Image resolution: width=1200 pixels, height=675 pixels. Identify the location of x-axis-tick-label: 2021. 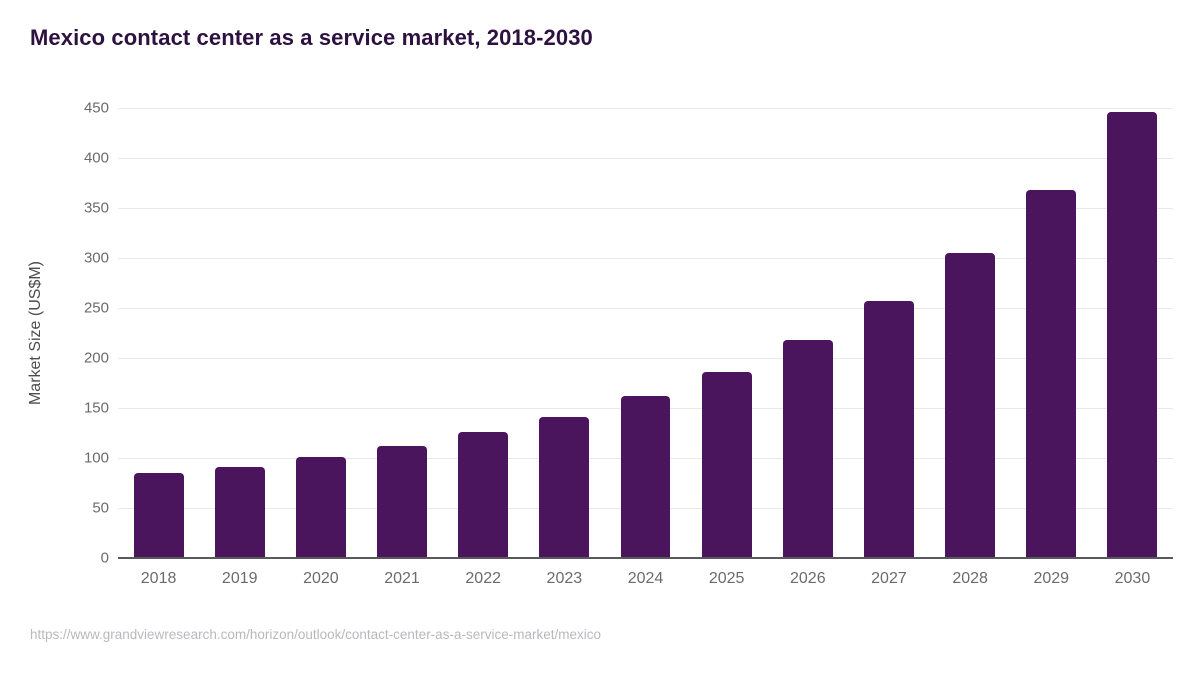
(402, 578).